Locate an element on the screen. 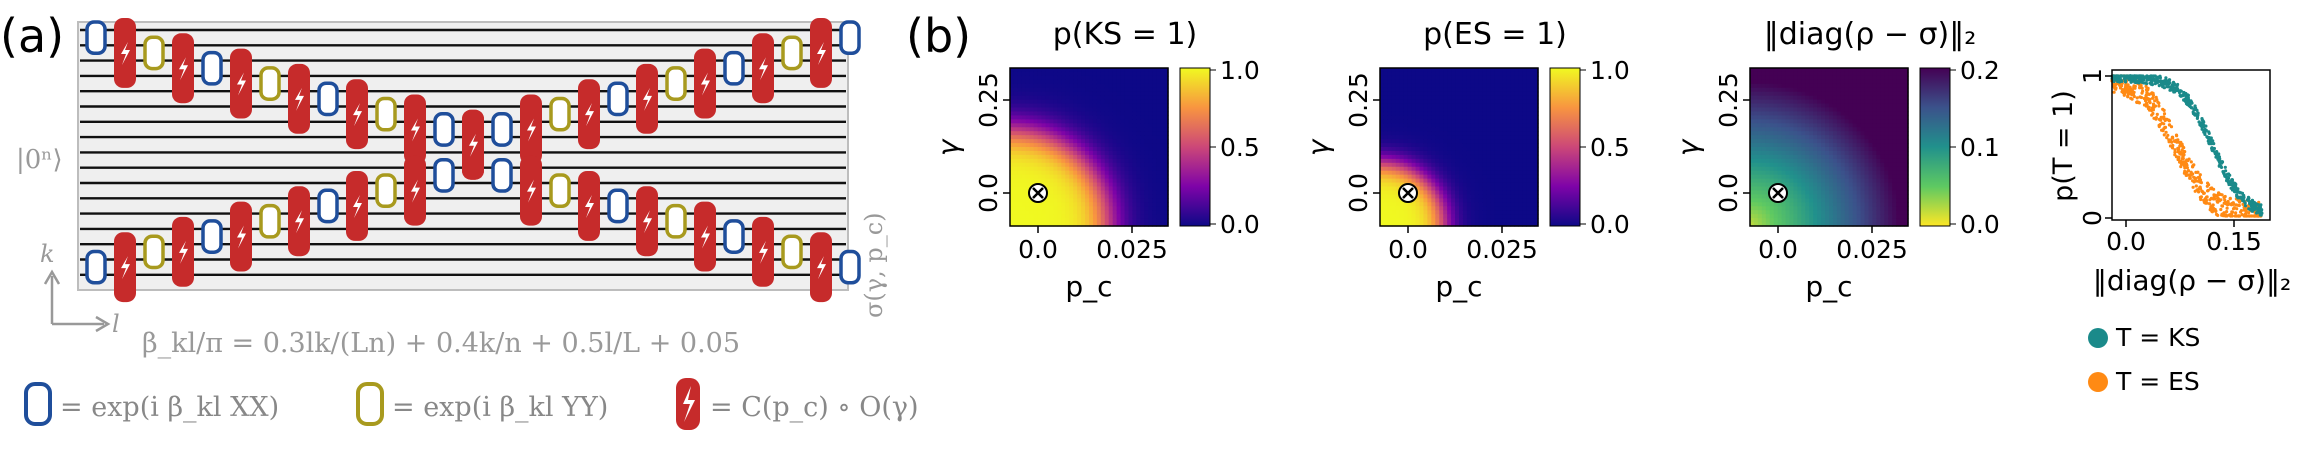  lightning-icon is located at coordinates (763, 69).